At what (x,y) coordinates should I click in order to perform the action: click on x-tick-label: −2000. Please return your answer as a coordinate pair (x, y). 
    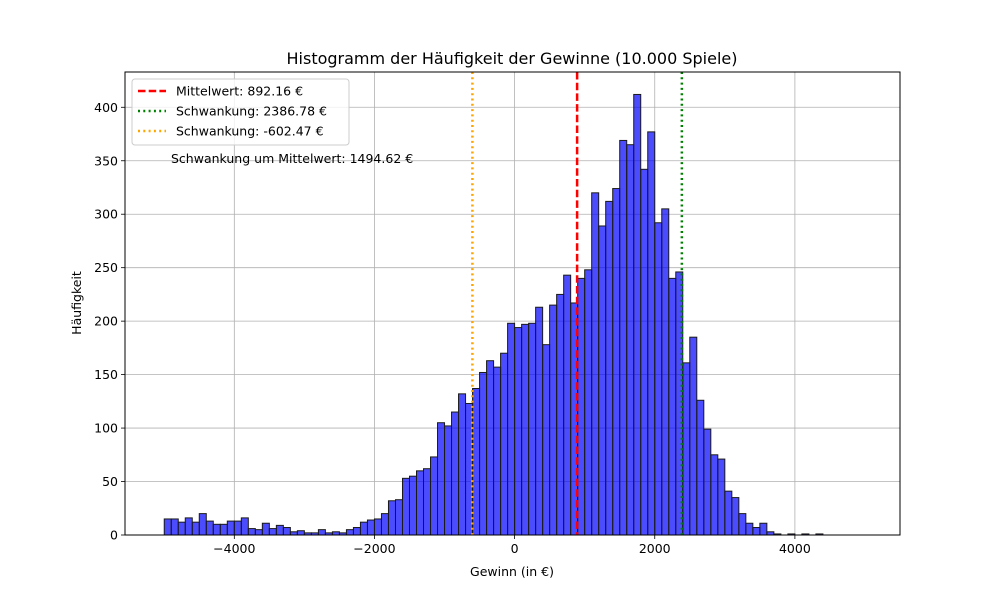
    Looking at the image, I should click on (374, 548).